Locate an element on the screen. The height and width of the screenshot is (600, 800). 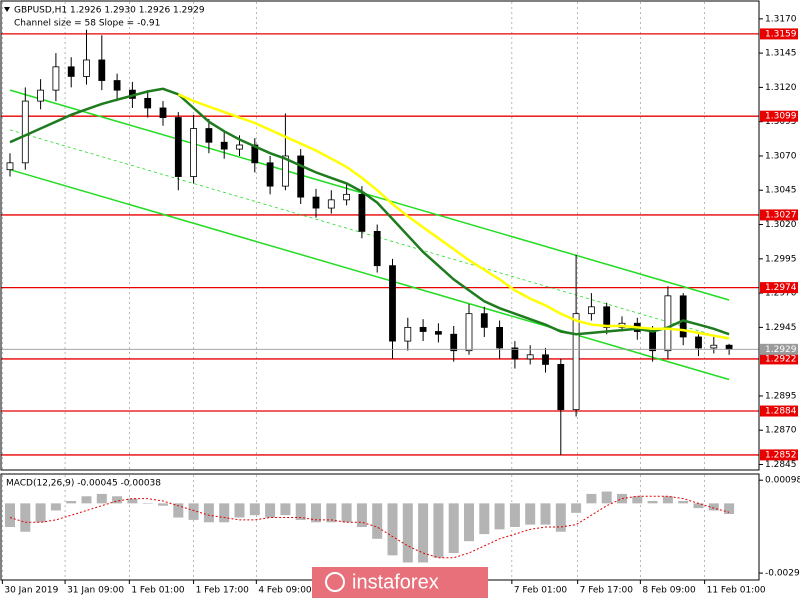
watermark: instaforex is located at coordinates (395, 582).